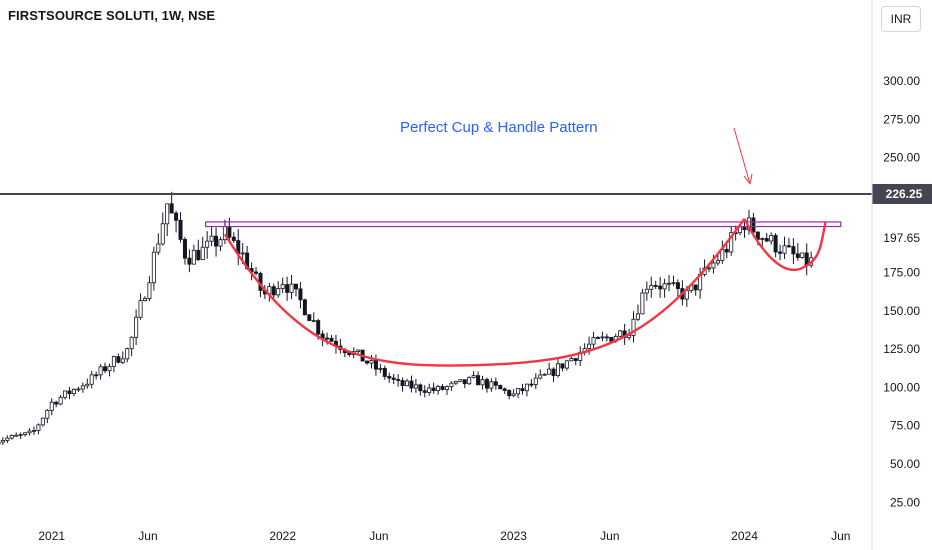 This screenshot has height=550, width=932. Describe the element at coordinates (901, 19) in the screenshot. I see `currency-selector: INR` at that location.